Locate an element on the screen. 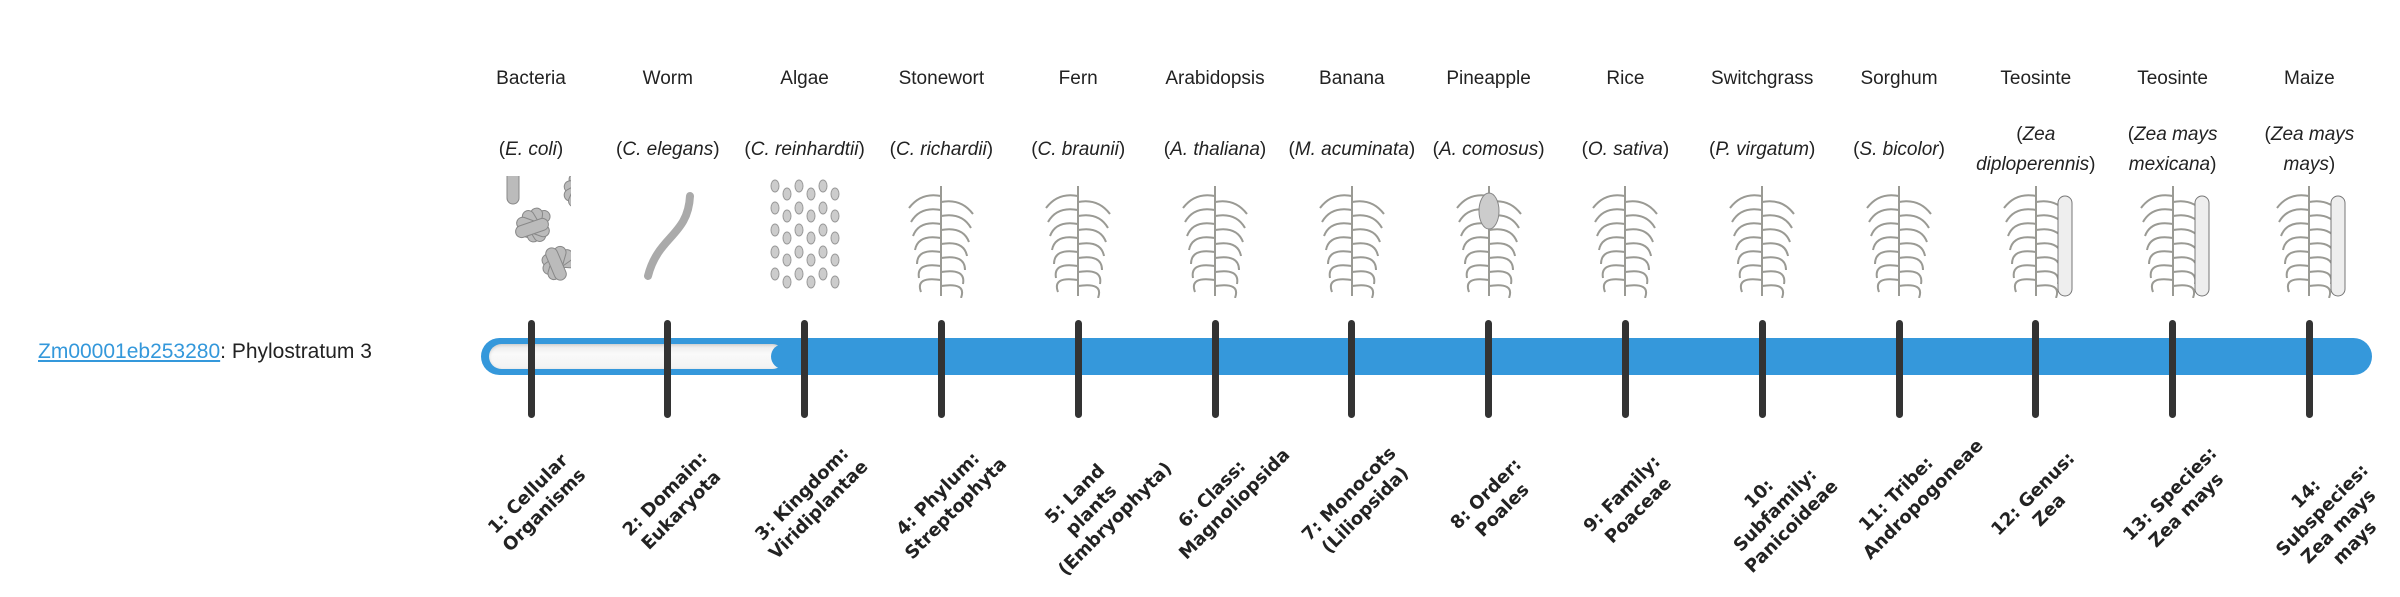 The image size is (2400, 597). stratum-label: 11: Tribe: Andropogoneae is located at coordinates (1921, 499).